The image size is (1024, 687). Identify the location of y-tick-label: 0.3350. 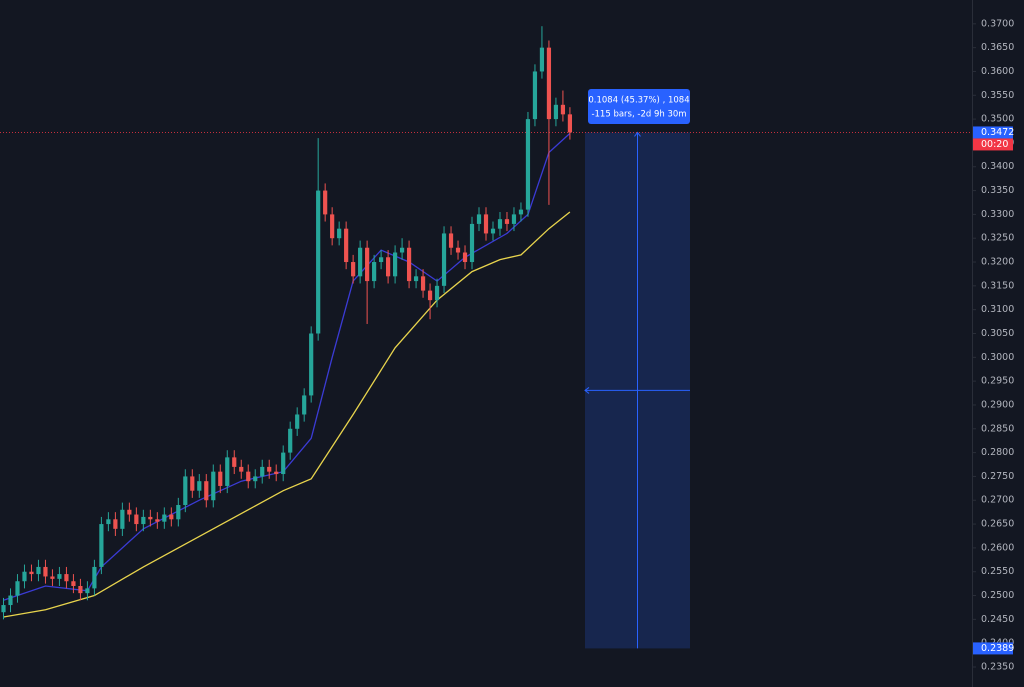
(997, 190).